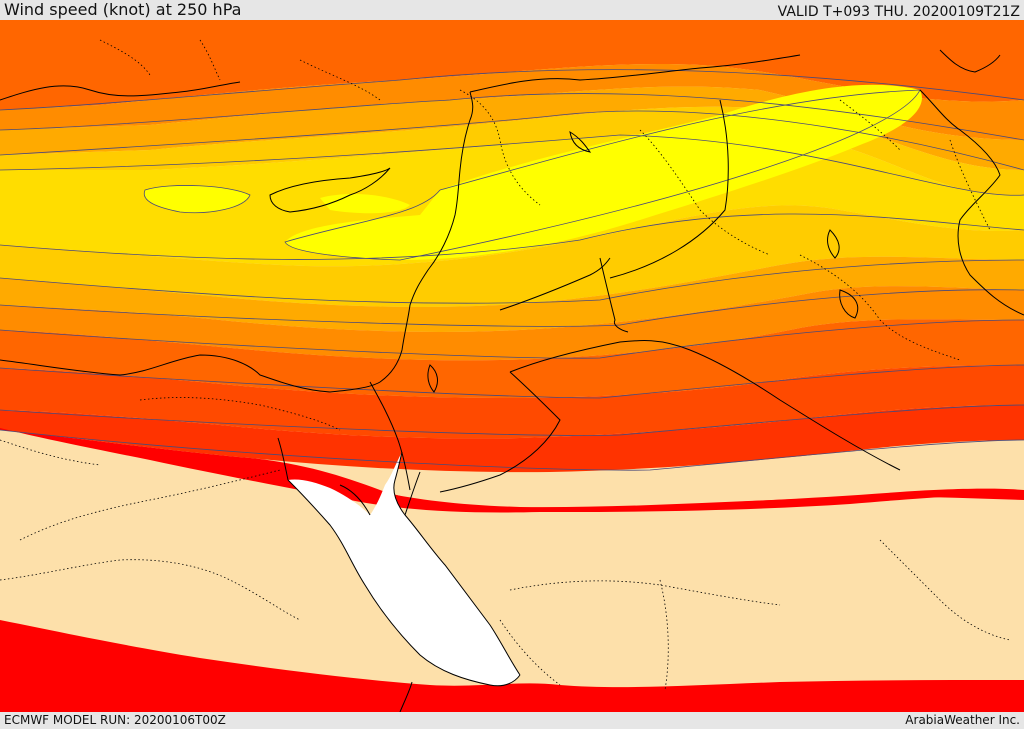  I want to click on band-red-south-edge, so click(512, 666).